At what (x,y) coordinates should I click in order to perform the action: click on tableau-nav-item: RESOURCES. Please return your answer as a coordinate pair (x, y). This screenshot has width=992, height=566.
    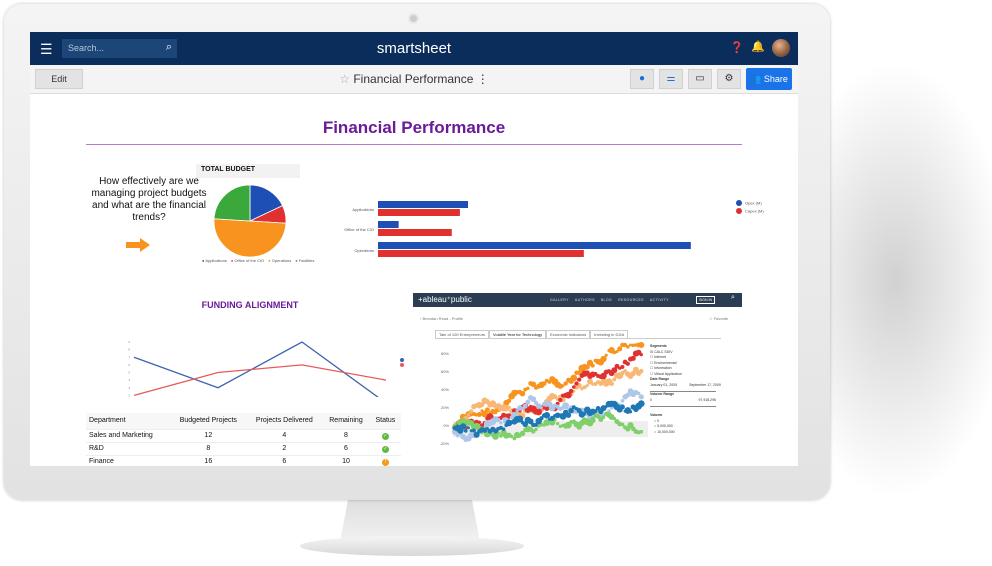
    Looking at the image, I should click on (631, 300).